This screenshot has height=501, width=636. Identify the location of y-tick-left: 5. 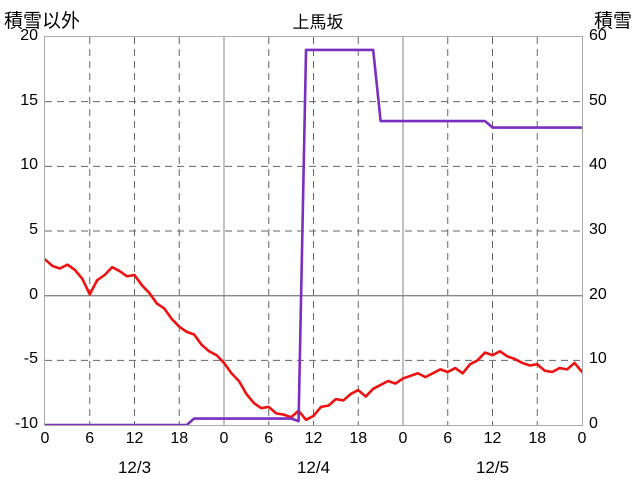
(33, 229).